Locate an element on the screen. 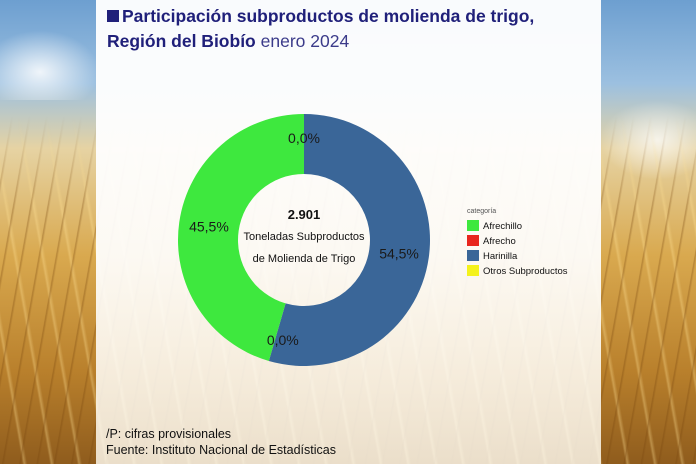 This screenshot has width=696, height=464. center-line-2: de Molienda de Trigo is located at coordinates (304, 259).